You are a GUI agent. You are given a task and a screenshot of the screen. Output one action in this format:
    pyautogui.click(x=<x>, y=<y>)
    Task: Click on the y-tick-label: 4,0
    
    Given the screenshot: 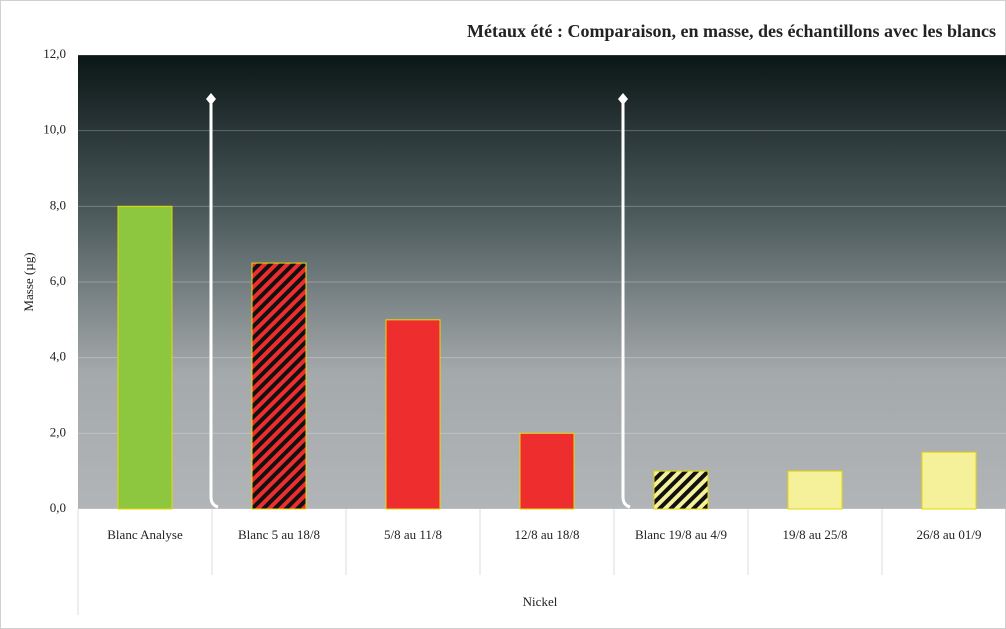 What is the action you would take?
    pyautogui.click(x=58, y=356)
    